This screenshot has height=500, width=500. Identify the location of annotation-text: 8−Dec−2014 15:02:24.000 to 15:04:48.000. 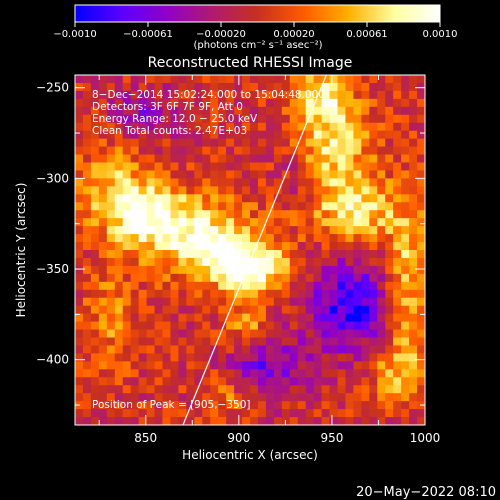
(208, 95).